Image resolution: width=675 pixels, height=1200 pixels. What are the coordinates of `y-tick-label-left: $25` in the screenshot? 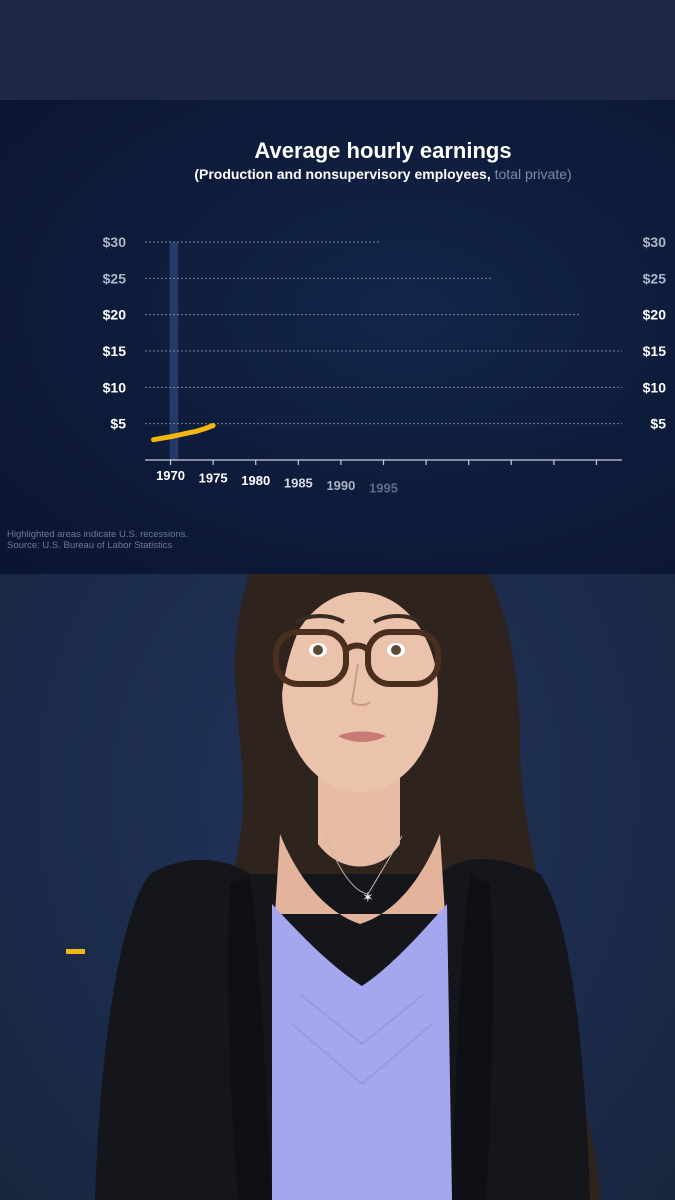 It's located at (115, 278).